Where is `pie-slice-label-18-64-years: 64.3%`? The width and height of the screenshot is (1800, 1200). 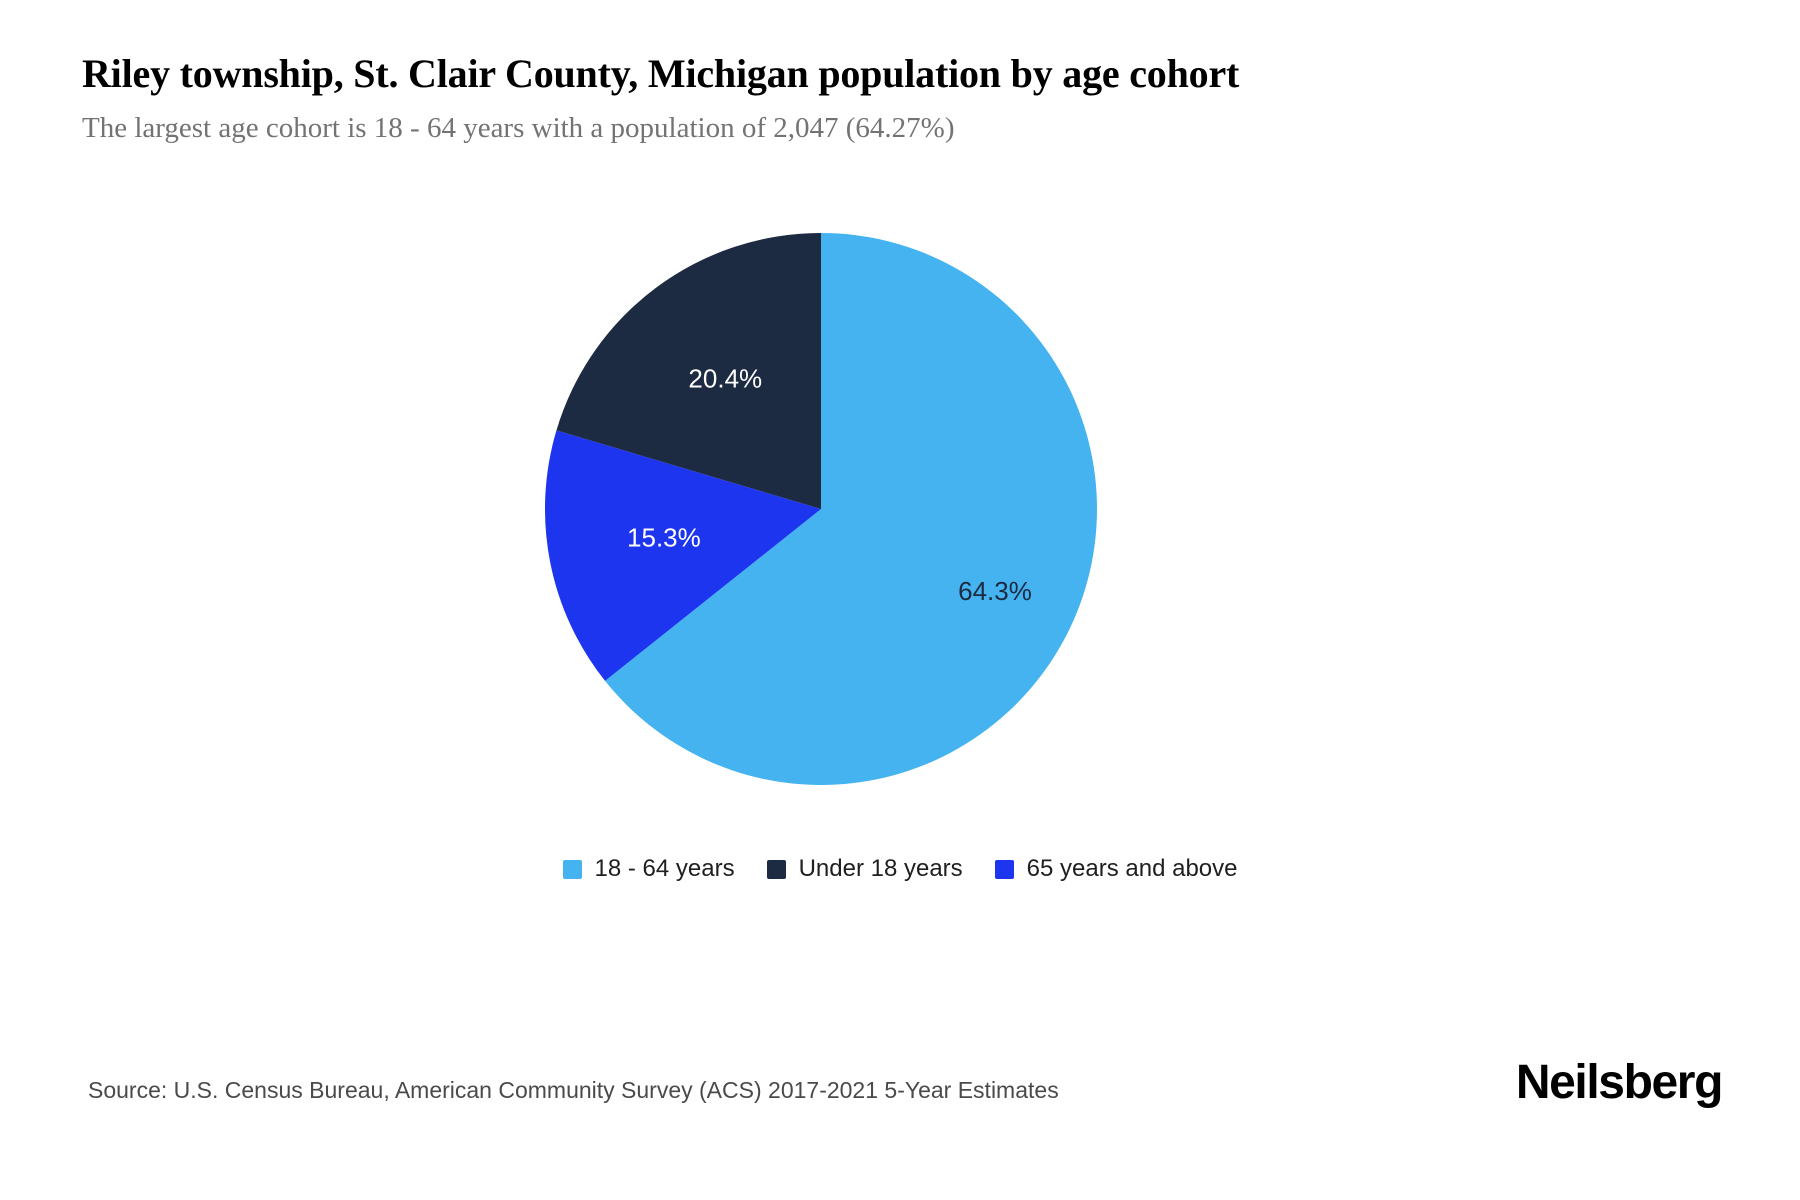 pie-slice-label-18-64-years: 64.3% is located at coordinates (995, 591).